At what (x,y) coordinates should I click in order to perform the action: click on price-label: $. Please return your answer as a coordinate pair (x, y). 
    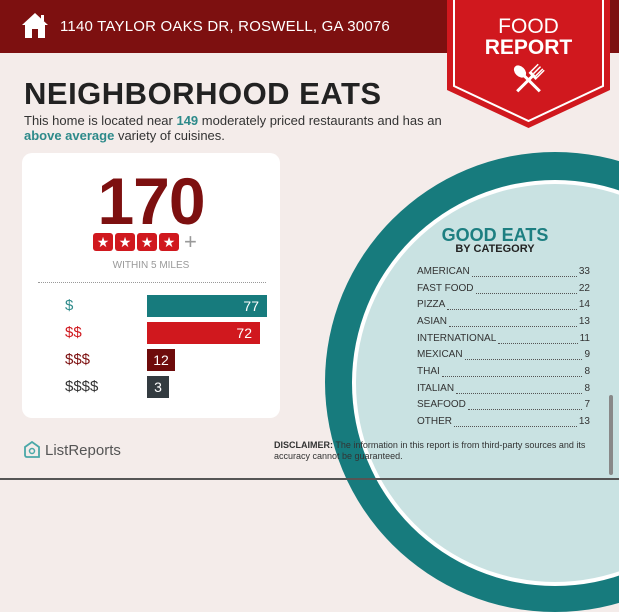
    Looking at the image, I should click on (69, 305).